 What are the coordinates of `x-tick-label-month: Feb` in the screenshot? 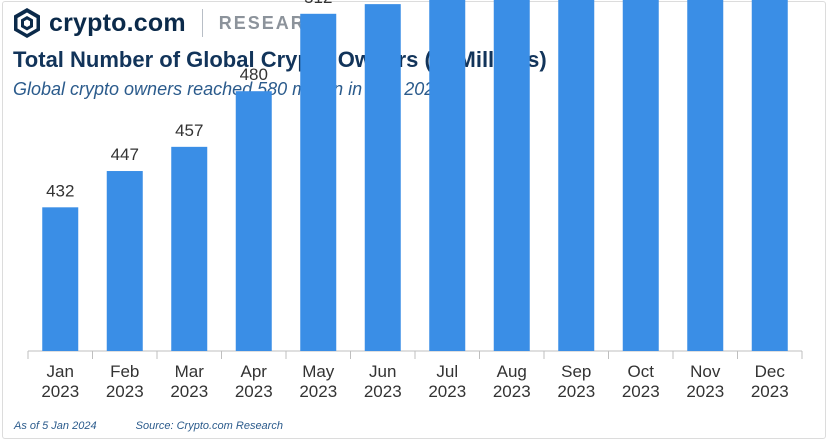 It's located at (124, 371).